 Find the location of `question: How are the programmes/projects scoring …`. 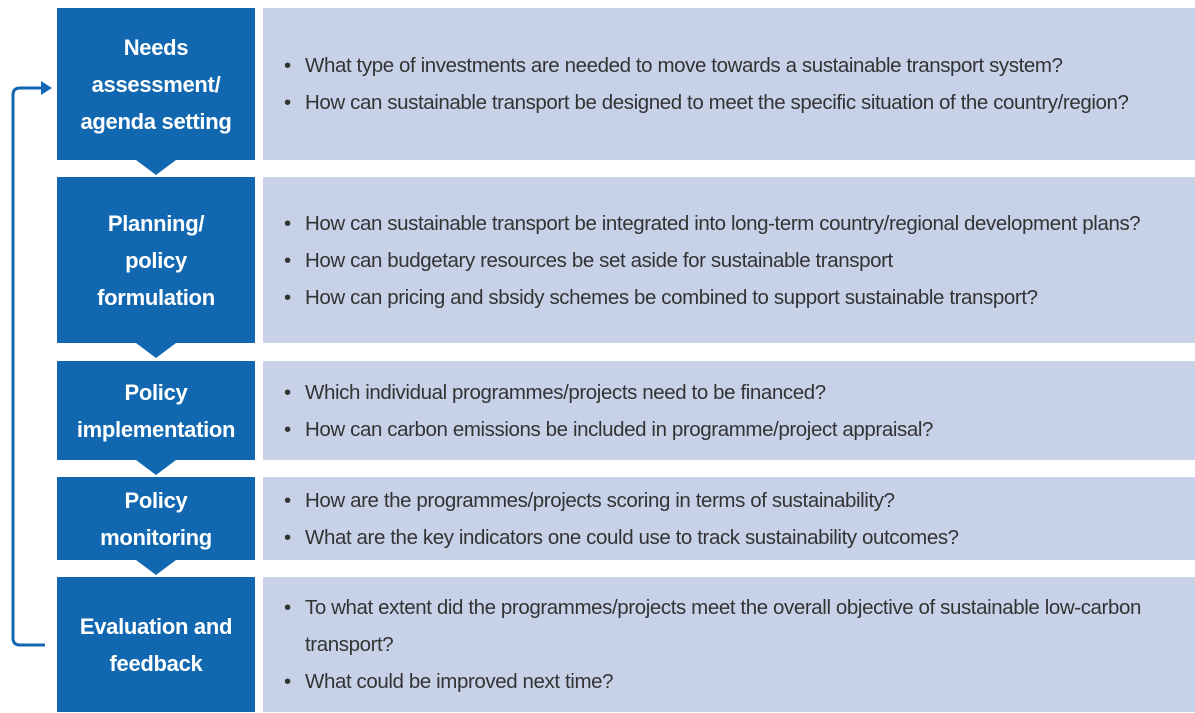

question: How are the programmes/projects scoring … is located at coordinates (733, 500).